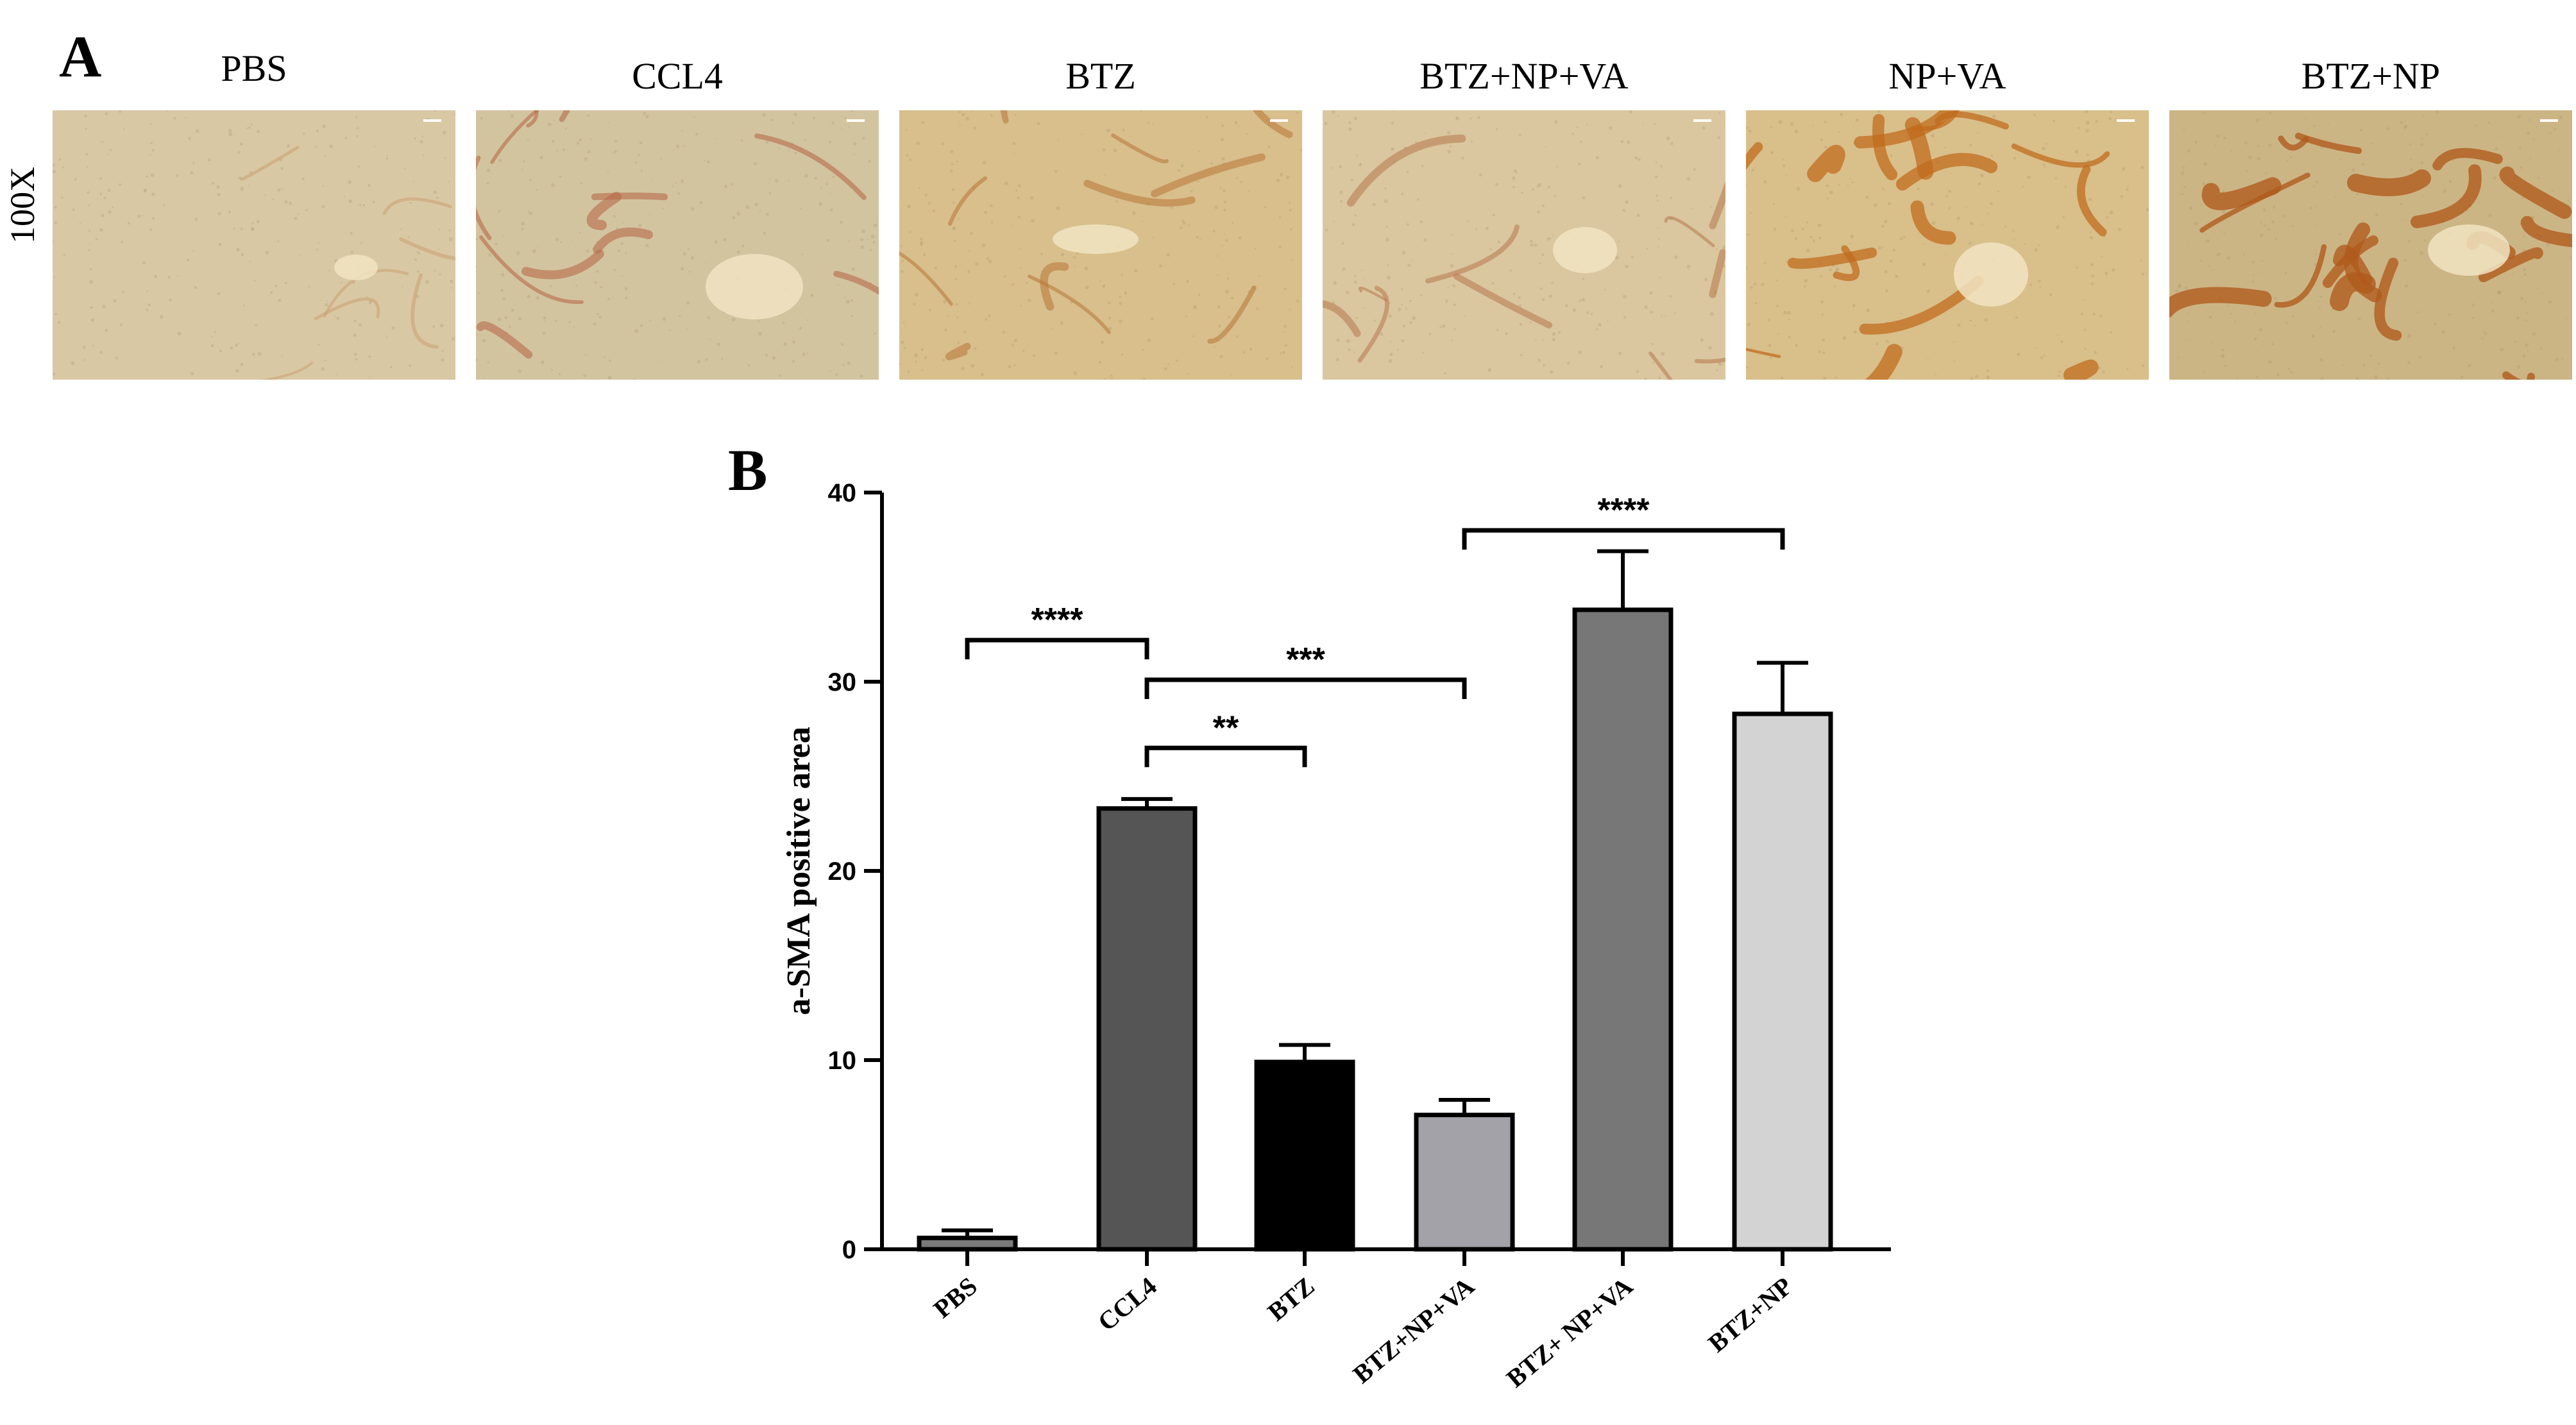 Image resolution: width=2576 pixels, height=1425 pixels. What do you see at coordinates (1305, 660) in the screenshot?
I see `significance-label-1: ***` at bounding box center [1305, 660].